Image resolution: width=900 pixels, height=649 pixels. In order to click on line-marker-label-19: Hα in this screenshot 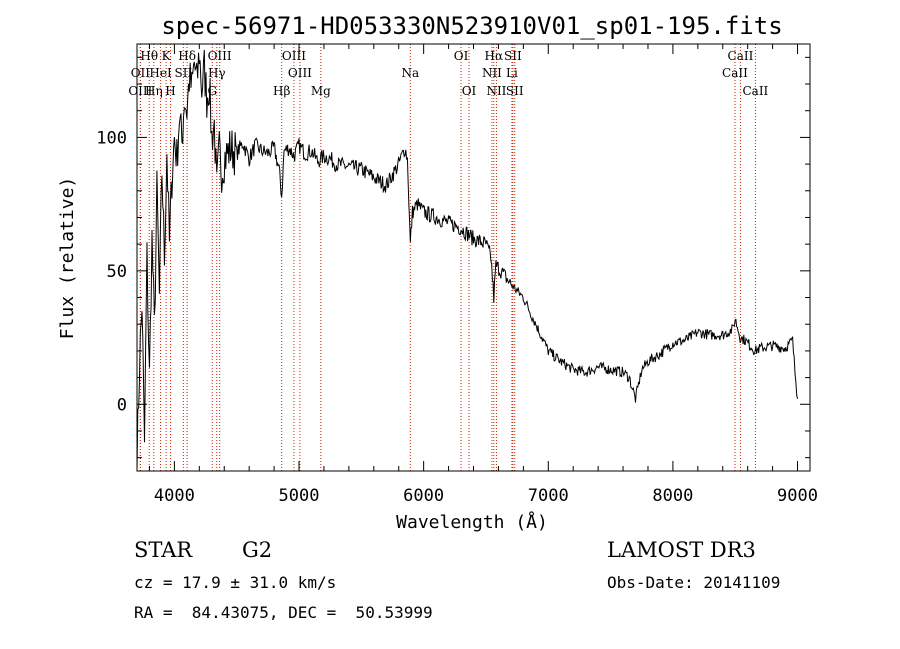, I will do `click(494, 56)`.